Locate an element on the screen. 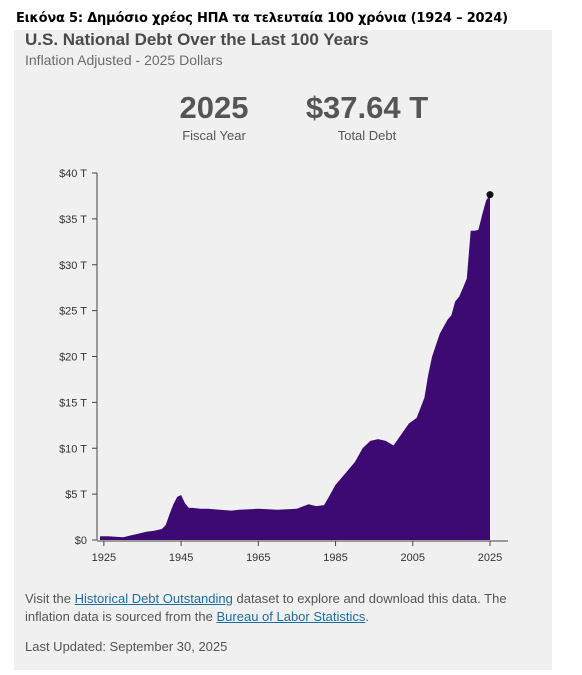 The height and width of the screenshot is (675, 582). x-tick-label: 2005 is located at coordinates (413, 558).